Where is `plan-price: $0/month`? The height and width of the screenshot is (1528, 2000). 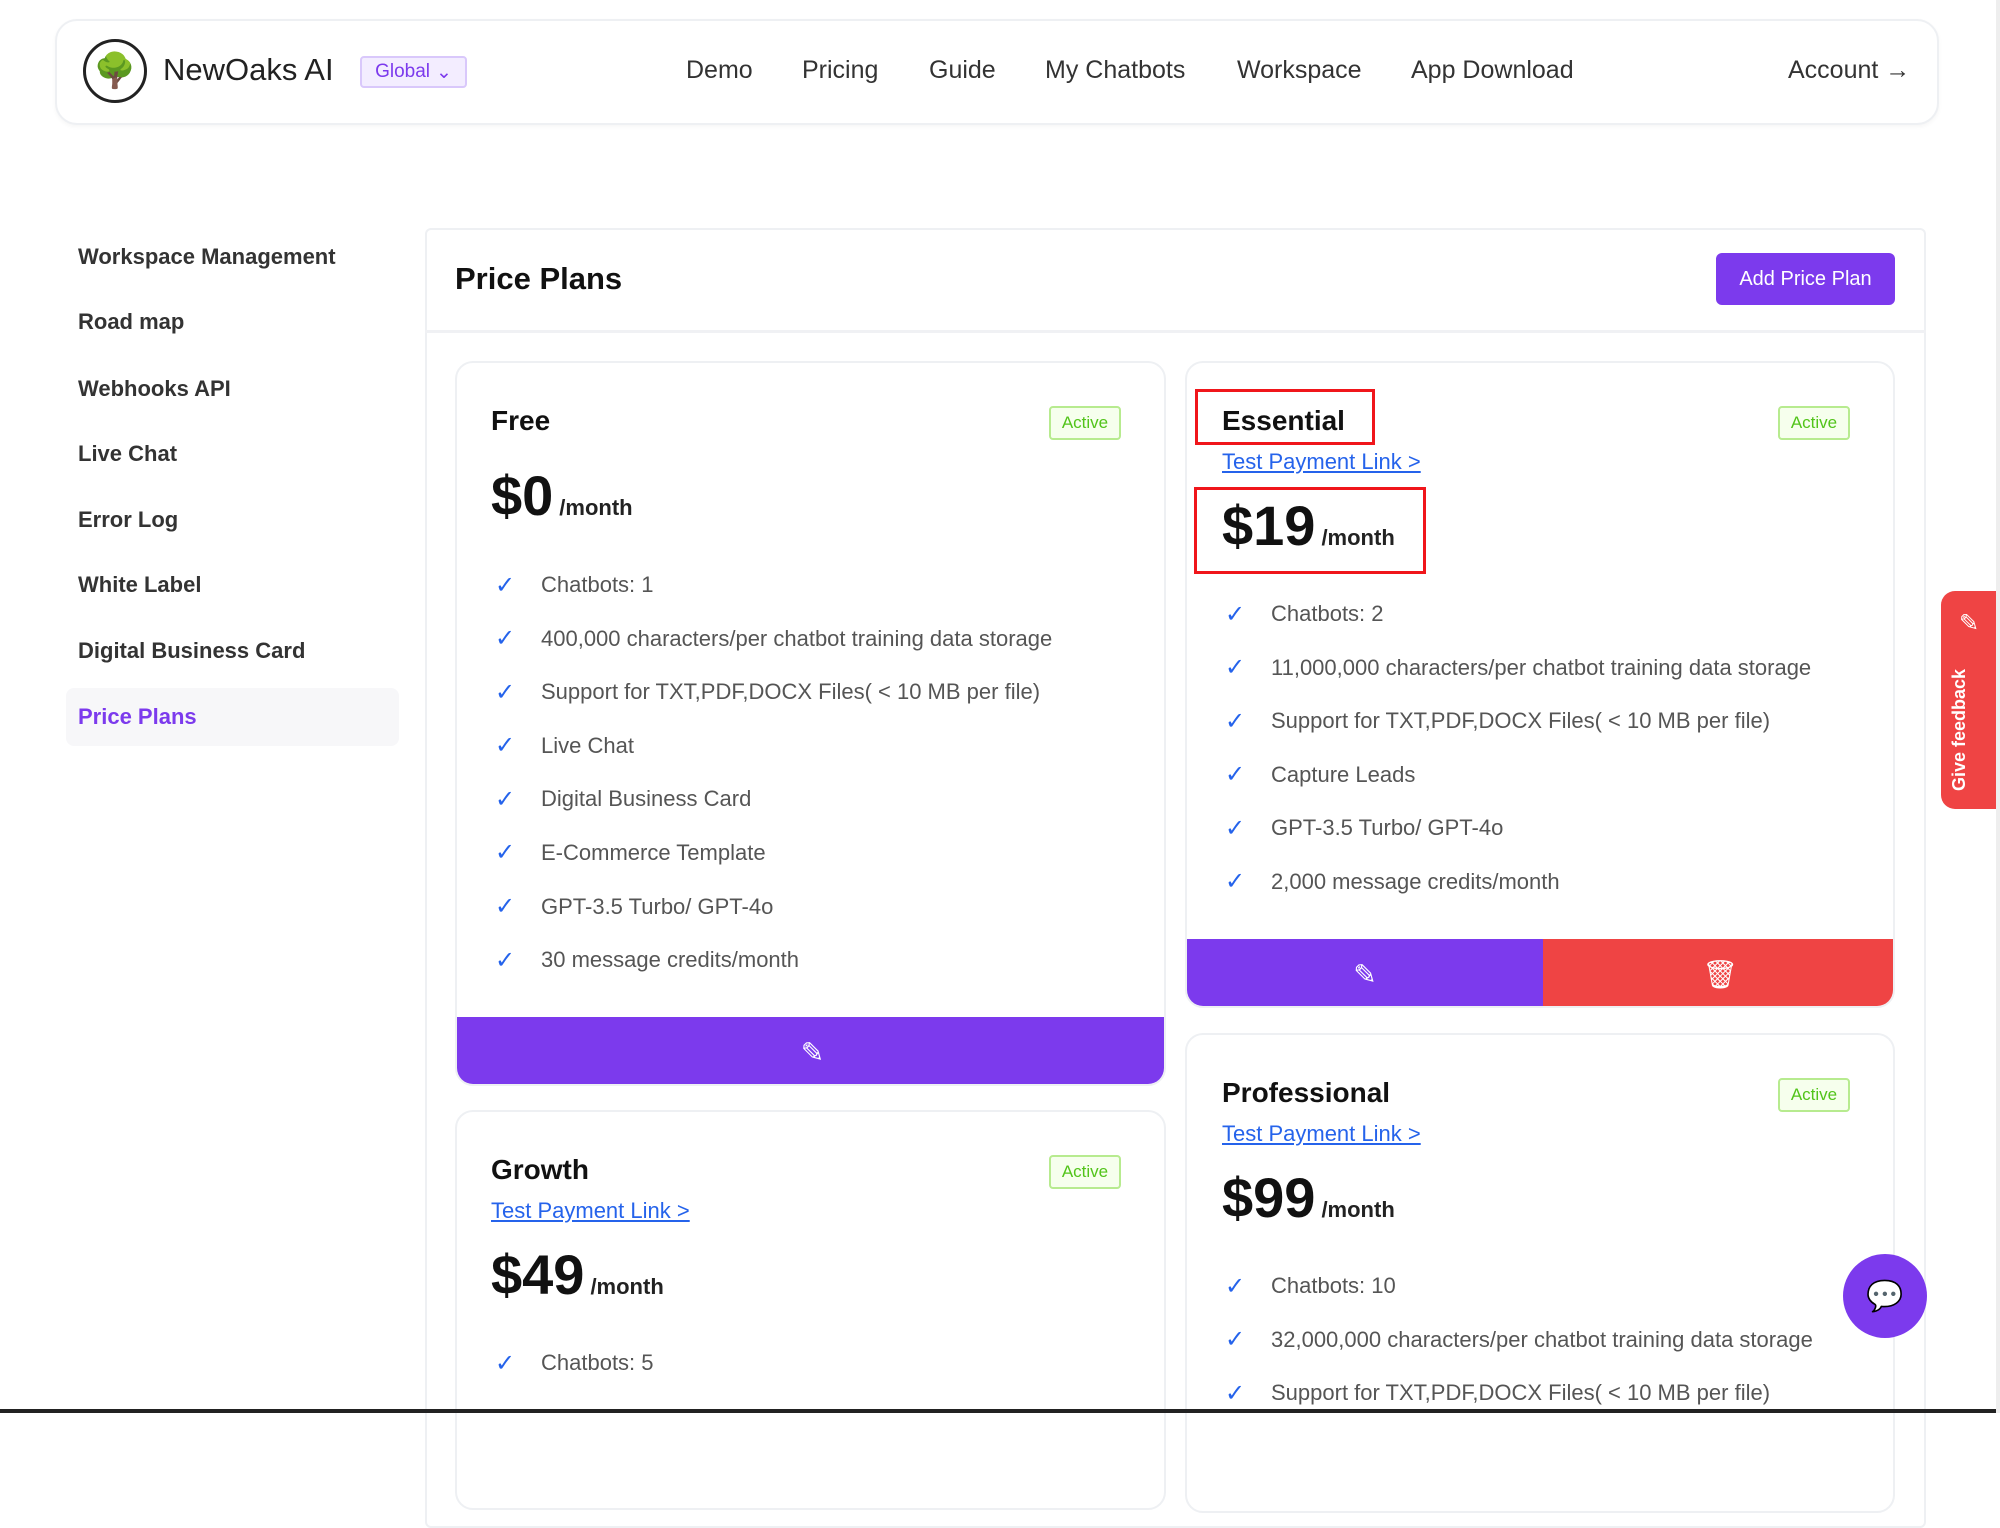
plan-price: $0/month is located at coordinates (562, 495).